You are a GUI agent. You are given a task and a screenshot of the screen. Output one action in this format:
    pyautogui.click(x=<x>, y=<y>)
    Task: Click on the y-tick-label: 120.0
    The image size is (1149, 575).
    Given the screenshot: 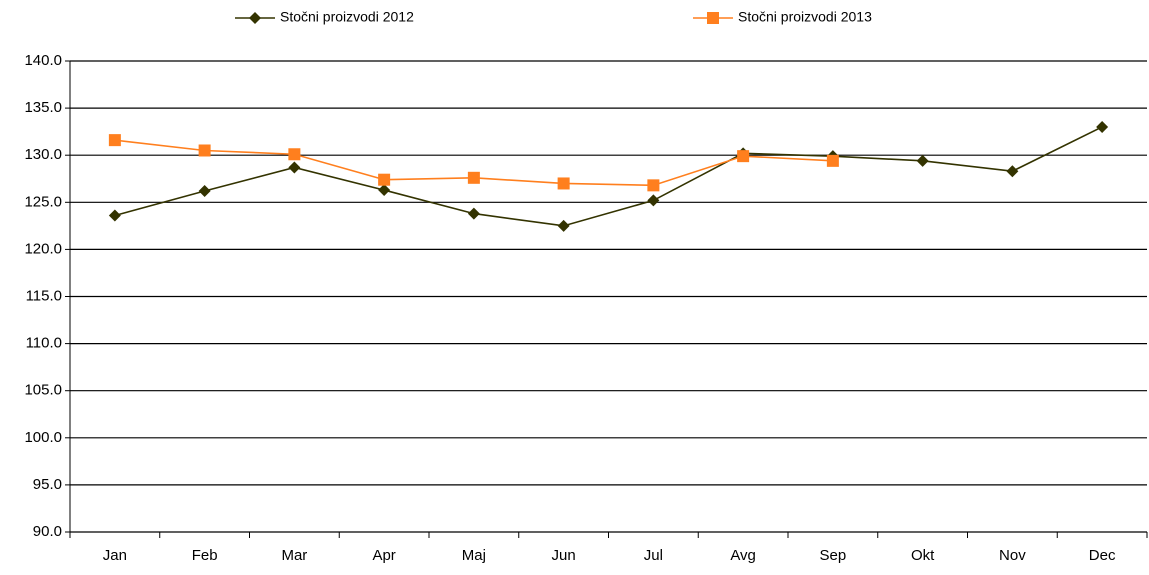 What is the action you would take?
    pyautogui.click(x=43, y=248)
    